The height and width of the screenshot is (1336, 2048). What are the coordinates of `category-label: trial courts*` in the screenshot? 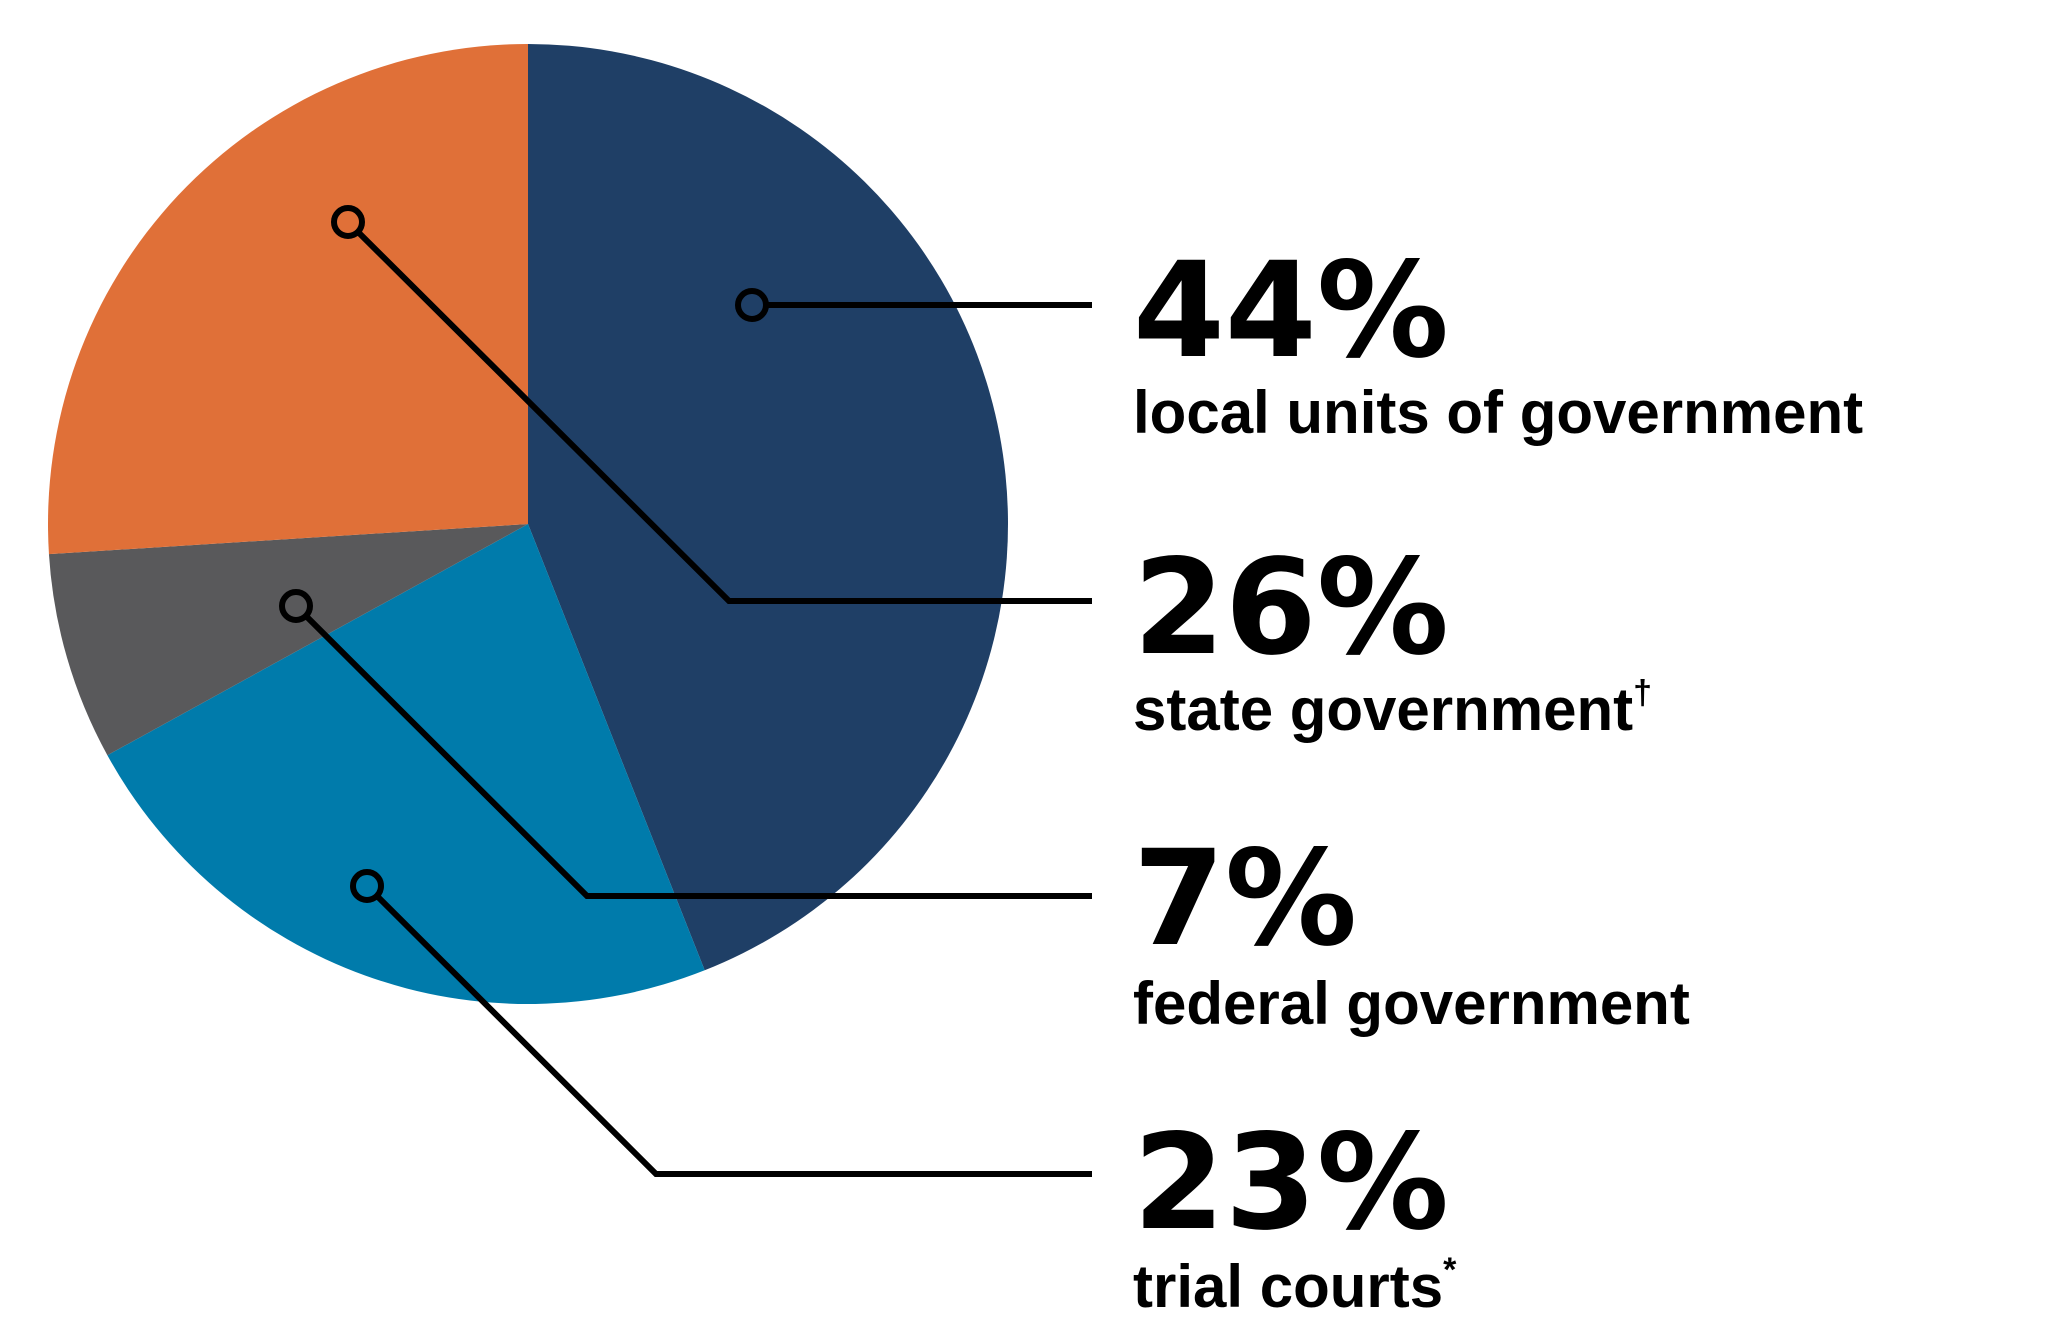 It's located at (1295, 1285).